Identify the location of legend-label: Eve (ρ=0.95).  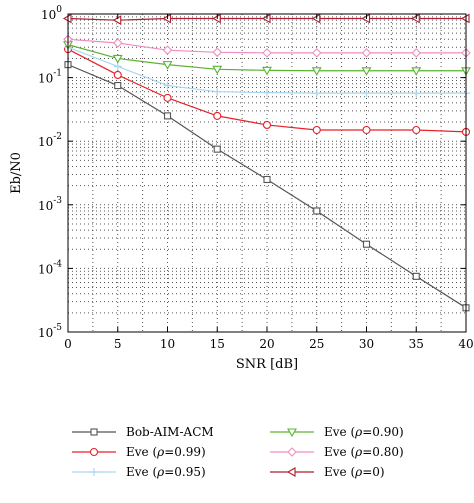
(166, 472).